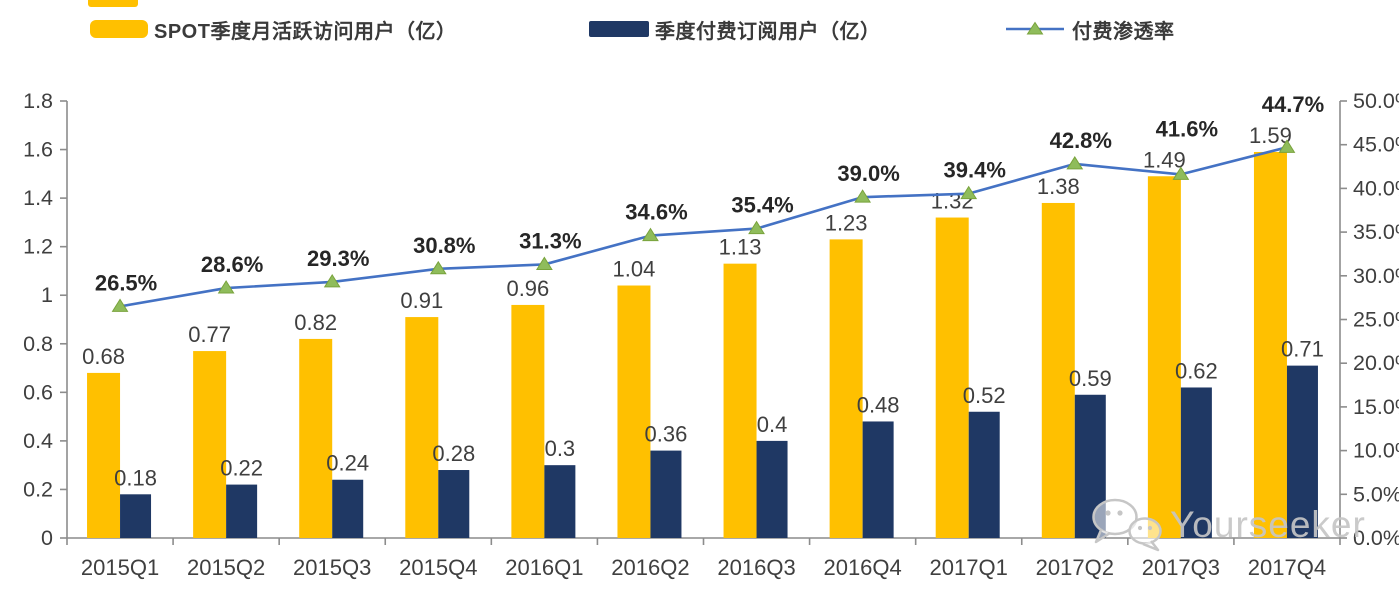 Image resolution: width=1399 pixels, height=596 pixels. I want to click on penetration-marker-2016Q4, so click(863, 196).